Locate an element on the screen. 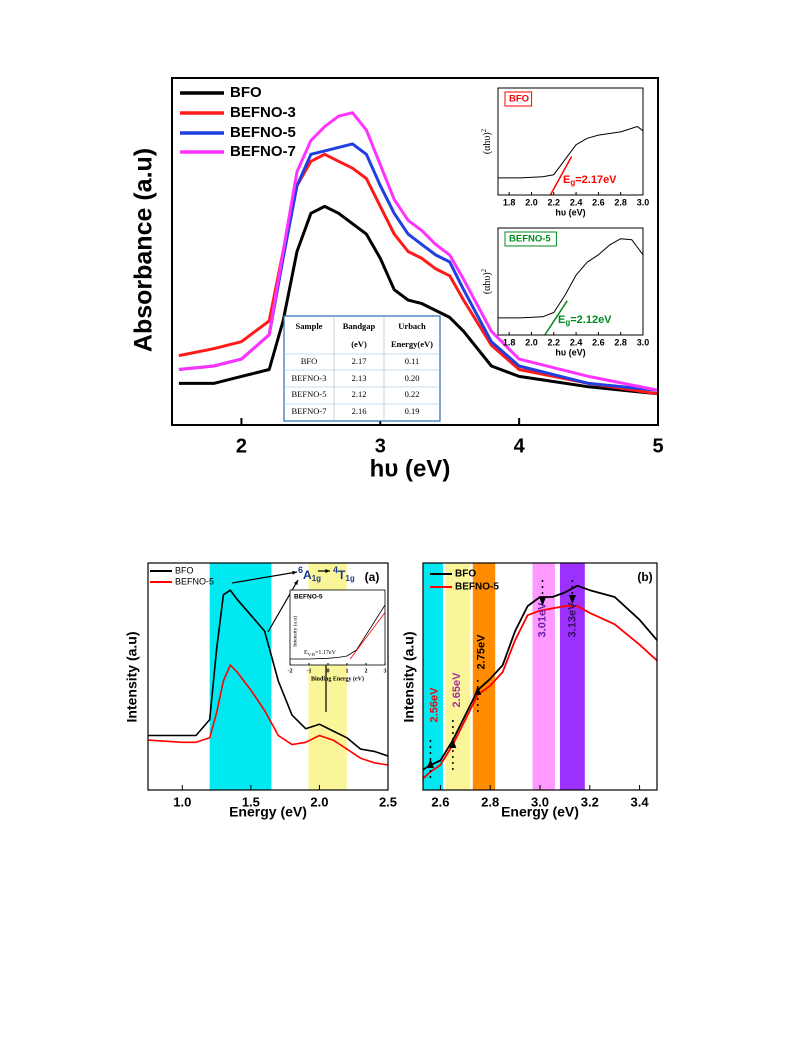 This screenshot has height=1057, width=793. panel-label: (a) is located at coordinates (372, 577).